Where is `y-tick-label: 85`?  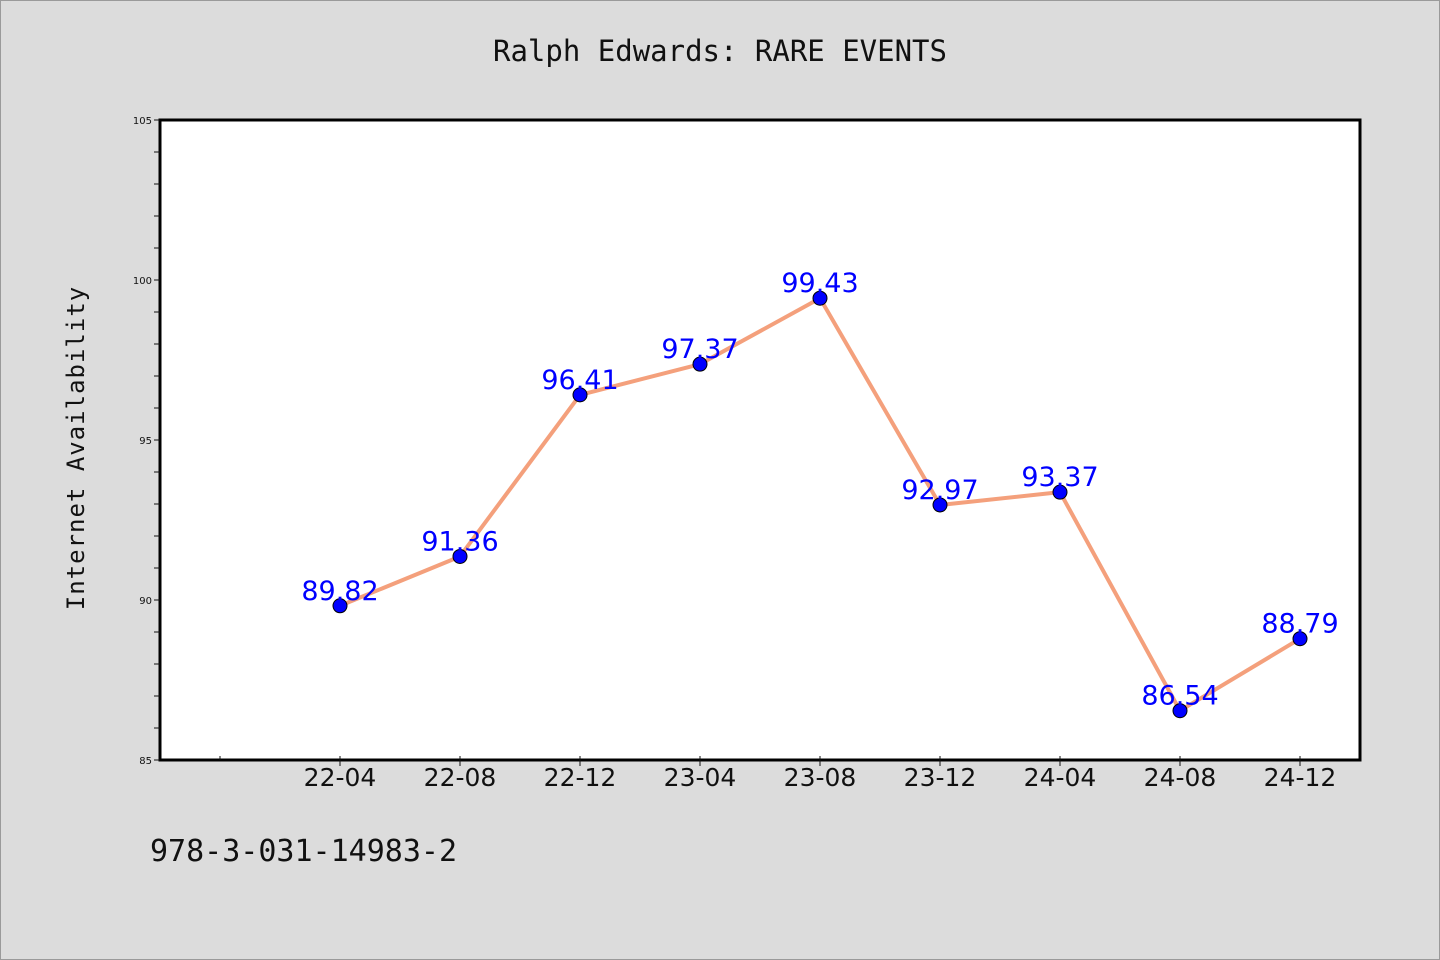
y-tick-label: 85 is located at coordinates (145, 761).